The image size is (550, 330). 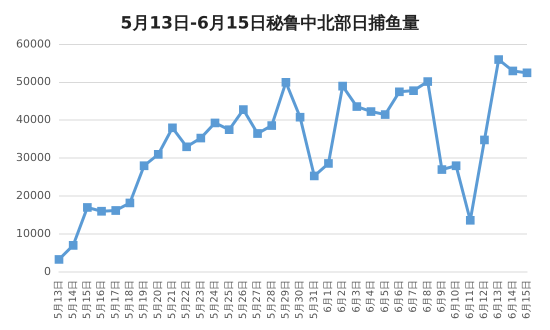 What do you see at coordinates (484, 300) in the screenshot?
I see `x-tick-label: 6月12日` at bounding box center [484, 300].